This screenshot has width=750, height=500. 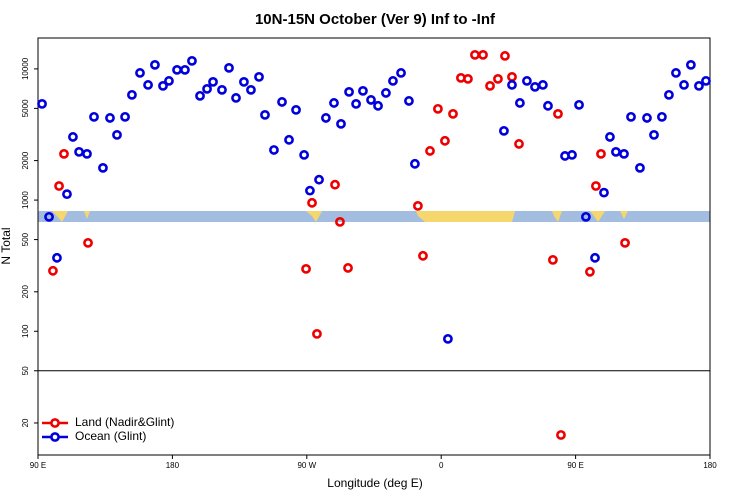 What do you see at coordinates (575, 465) in the screenshot?
I see `x-tick-label: 90 E` at bounding box center [575, 465].